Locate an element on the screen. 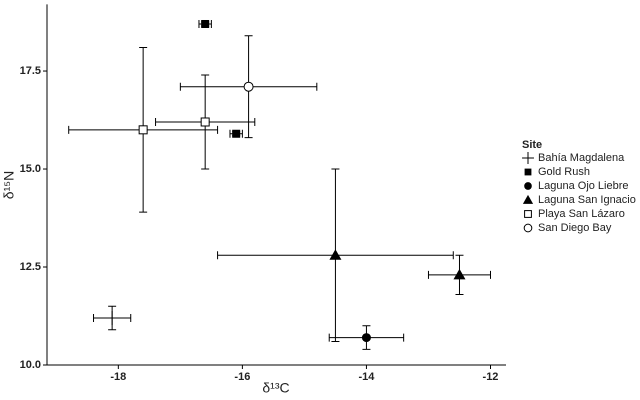  x-axis-label: δ¹³C is located at coordinates (275, 388).